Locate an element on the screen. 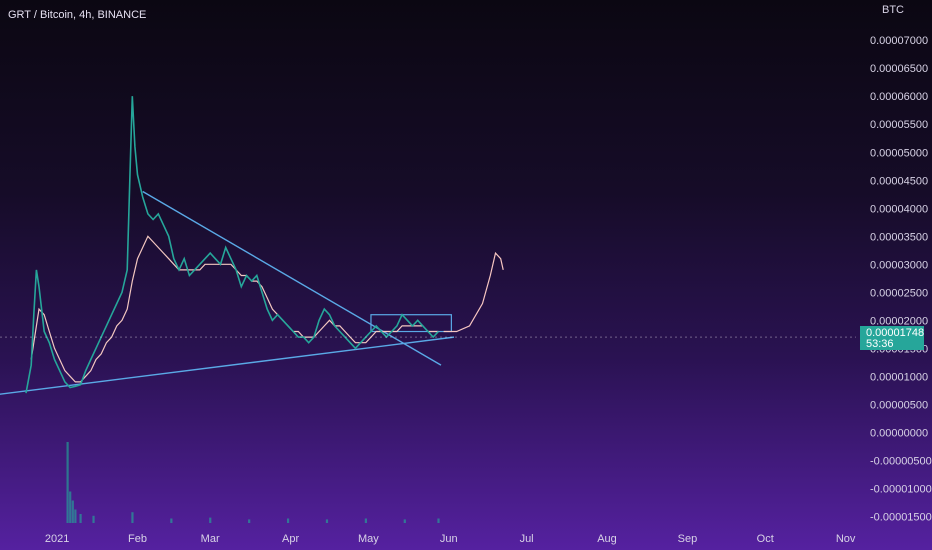  x-tick-label: Sep is located at coordinates (688, 539).